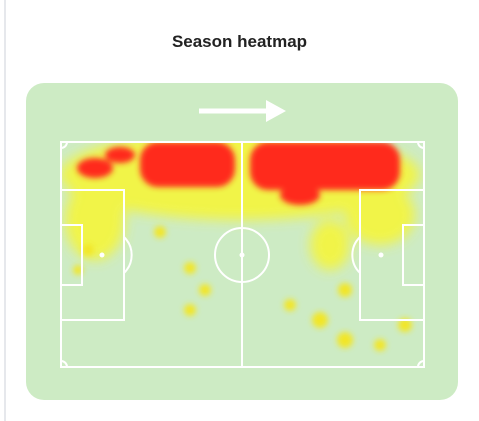  I want to click on pitch-spots, so click(241, 255).